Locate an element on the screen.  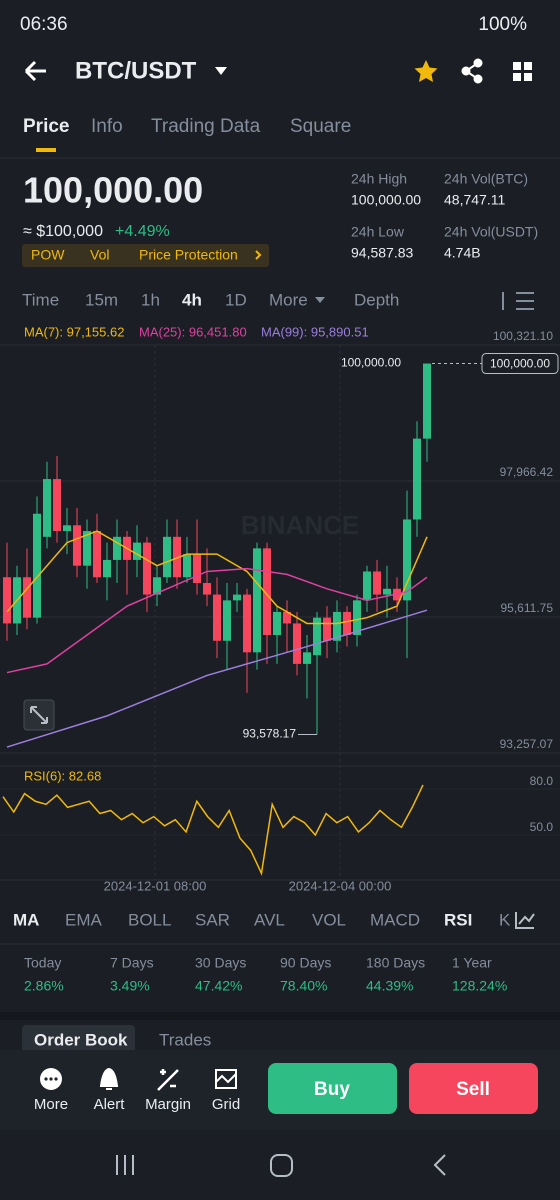
indicator-tab: K is located at coordinates (505, 919).